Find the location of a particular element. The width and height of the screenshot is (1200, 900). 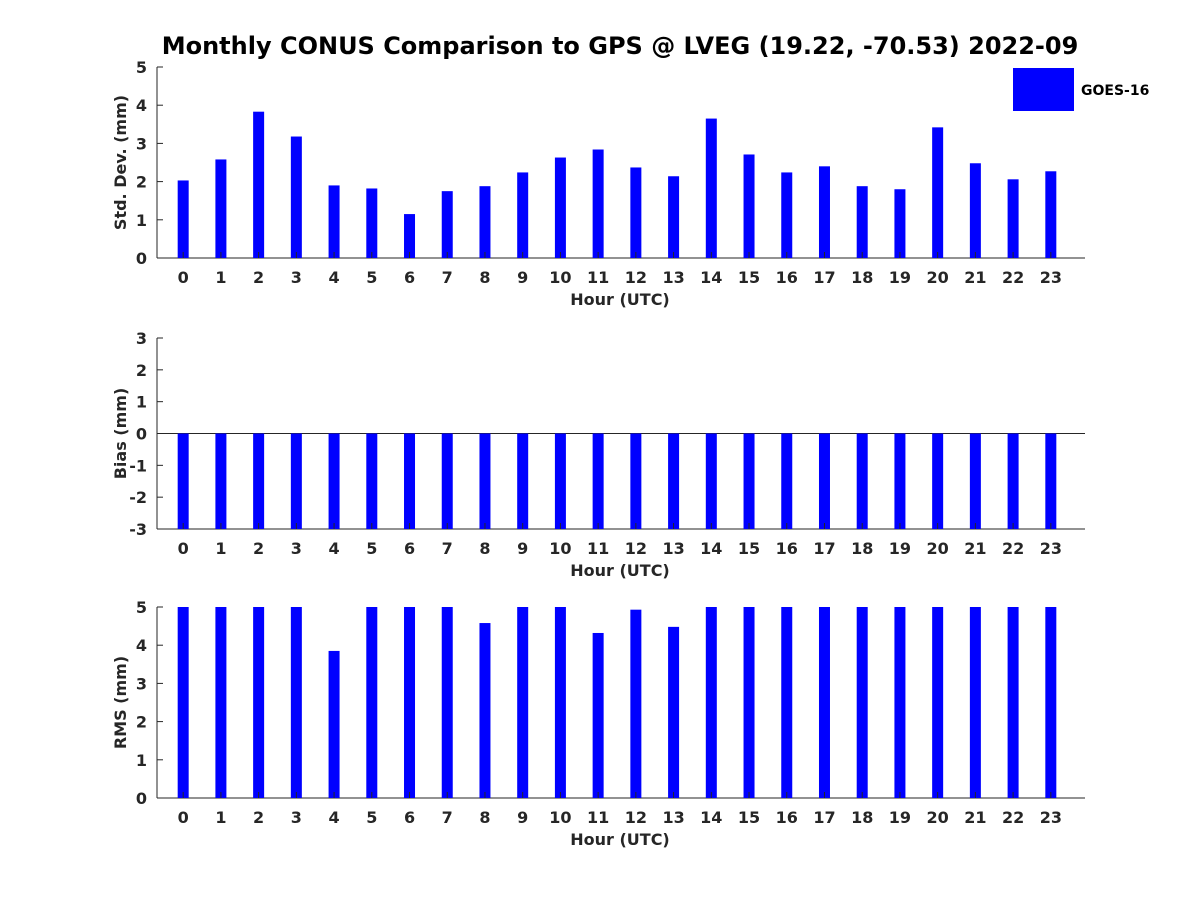

rms-x-tick-label: 21 is located at coordinates (975, 817).